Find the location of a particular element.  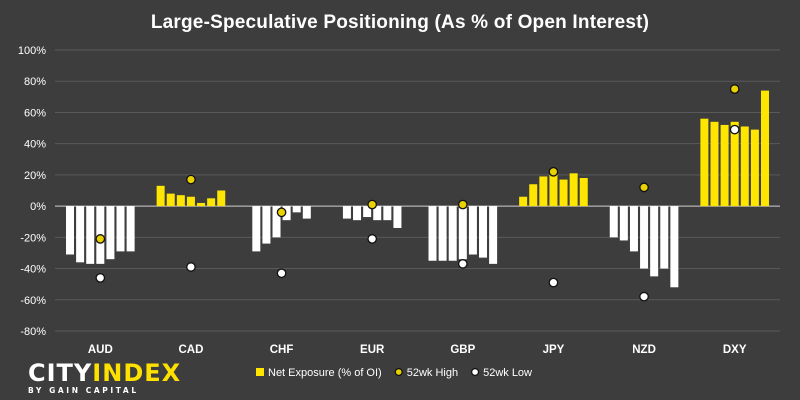

x-tick-label: DXY is located at coordinates (735, 350).